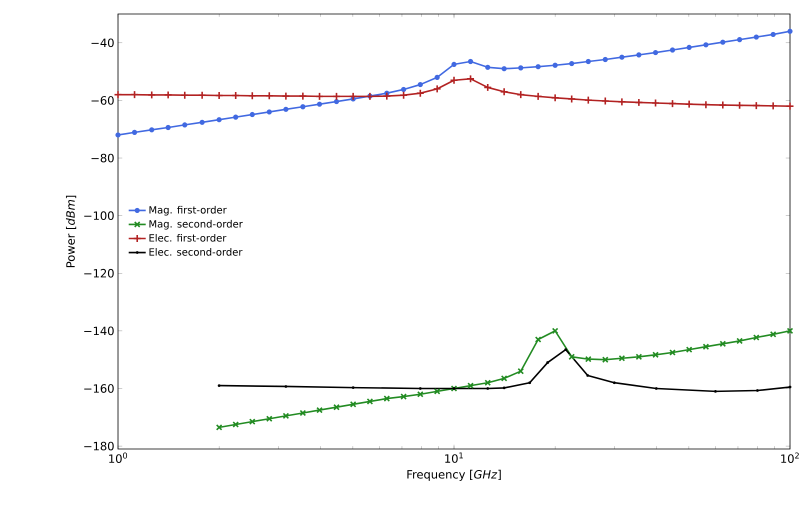 The height and width of the screenshot is (525, 807). Describe the element at coordinates (99, 446) in the screenshot. I see `y-tick-label: −180` at that location.